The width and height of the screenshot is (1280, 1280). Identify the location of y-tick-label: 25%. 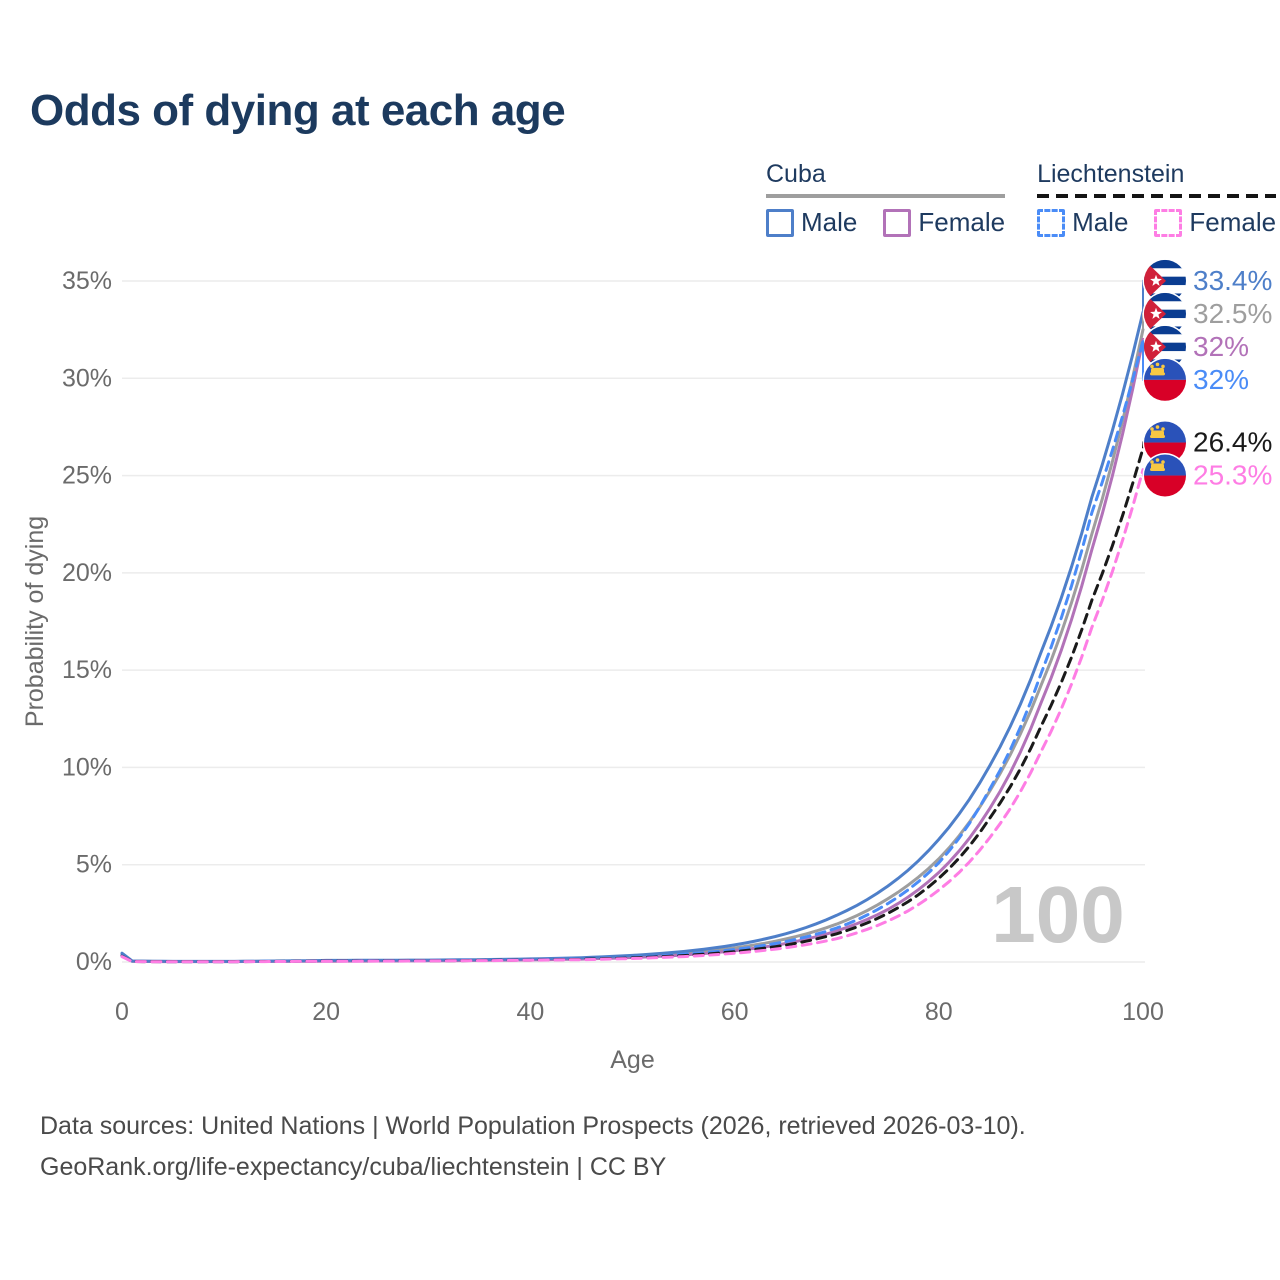
(87, 476).